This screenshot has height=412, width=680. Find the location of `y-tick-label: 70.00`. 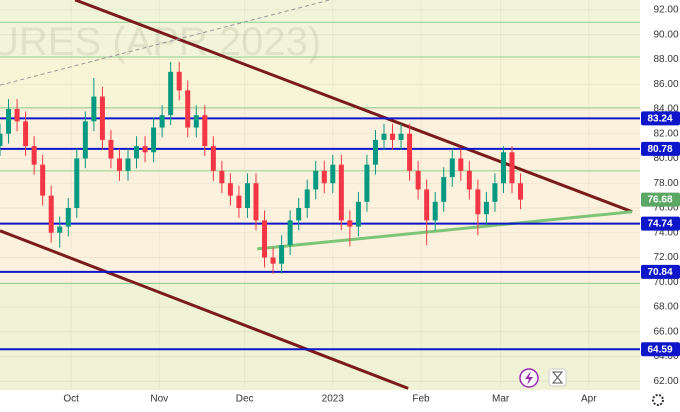

y-tick-label: 70.00 is located at coordinates (665, 282).